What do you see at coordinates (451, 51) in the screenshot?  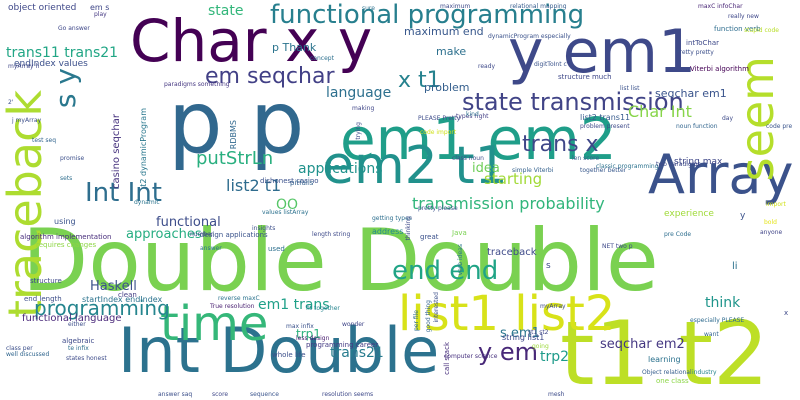 I see `cloud-word: make` at bounding box center [451, 51].